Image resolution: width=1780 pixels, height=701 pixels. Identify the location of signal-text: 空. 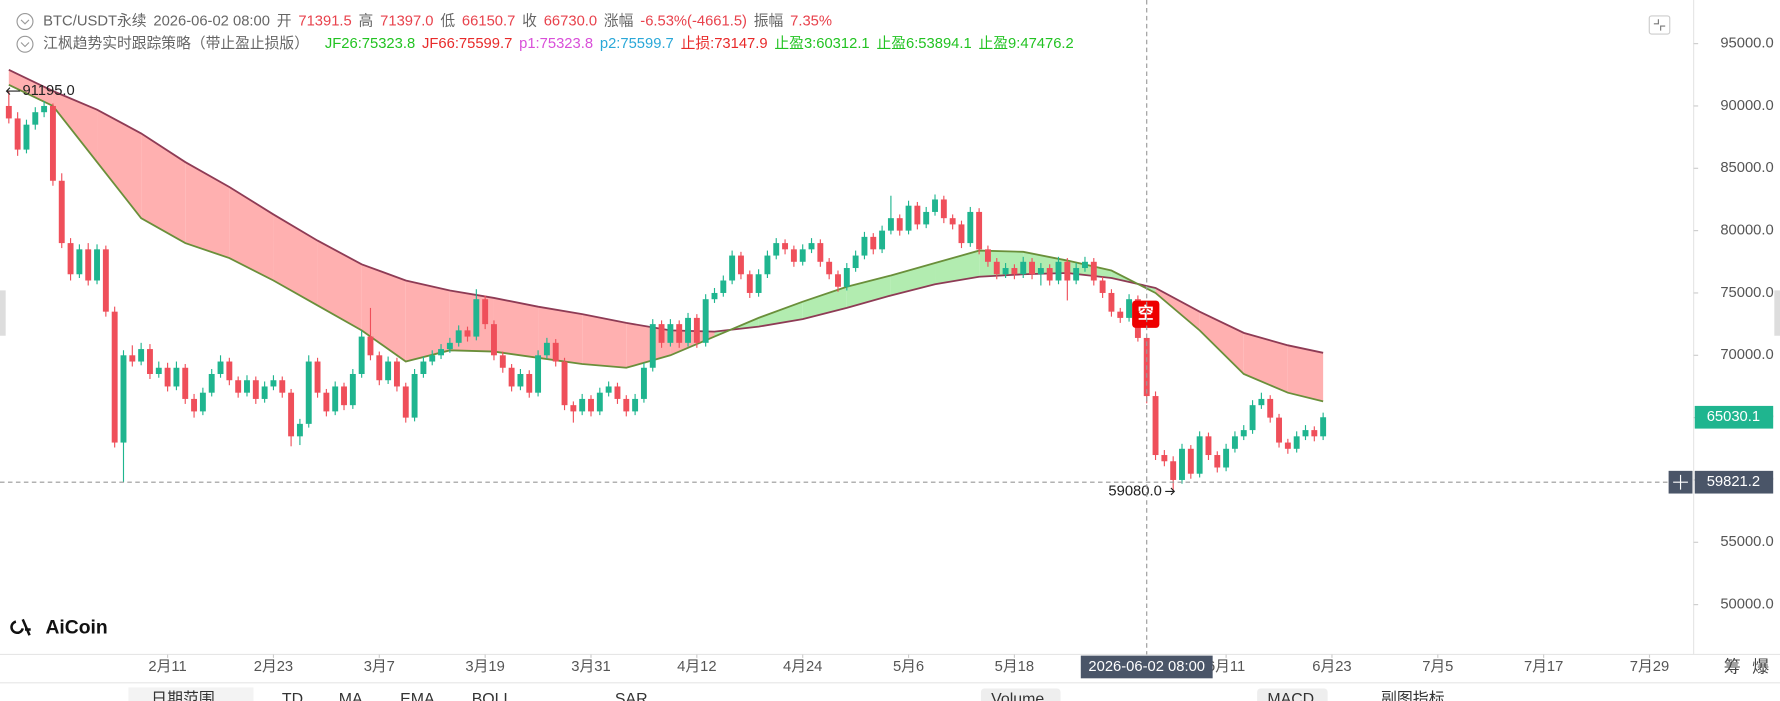
(1146, 312).